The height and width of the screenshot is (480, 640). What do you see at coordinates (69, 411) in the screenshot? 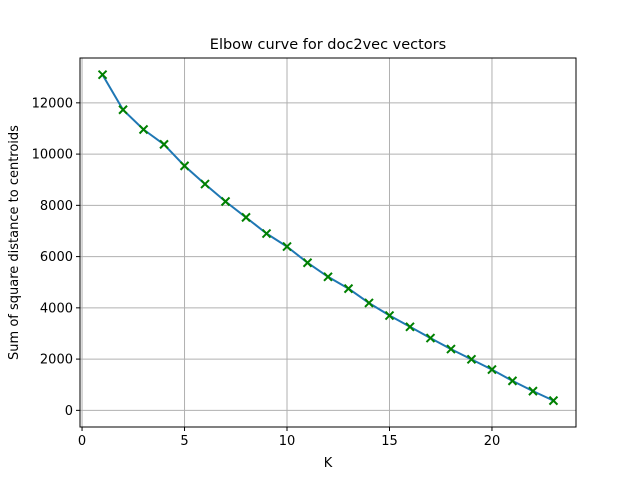
I see `y-tick-label: 0` at bounding box center [69, 411].